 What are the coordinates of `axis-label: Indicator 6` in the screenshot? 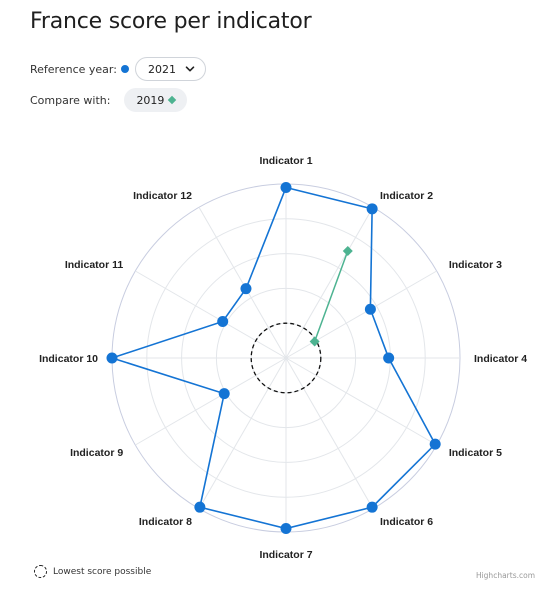 It's located at (406, 522).